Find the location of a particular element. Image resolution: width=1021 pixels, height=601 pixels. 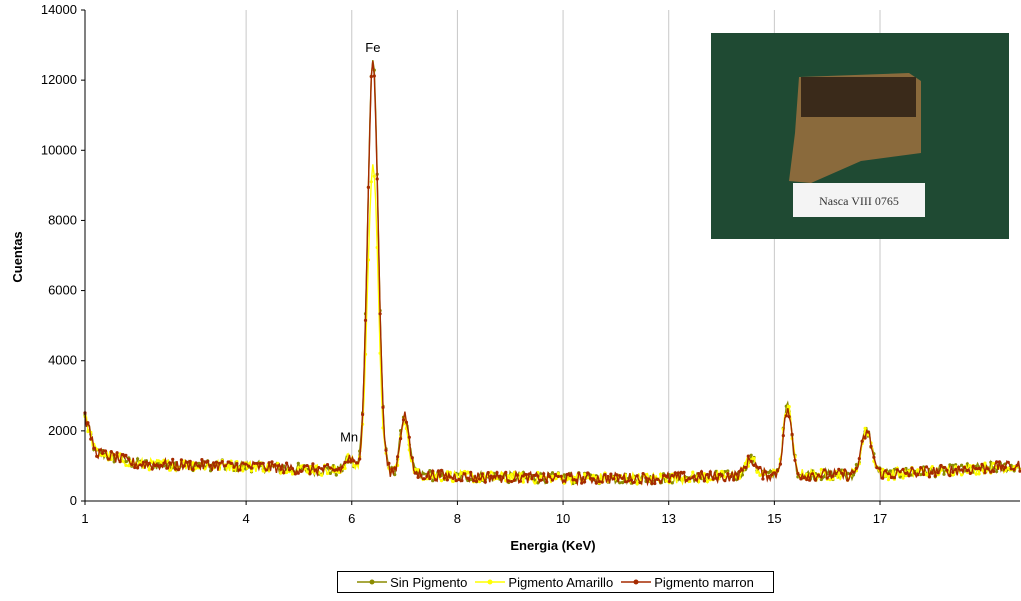

x-tick-label: 17 is located at coordinates (880, 518).